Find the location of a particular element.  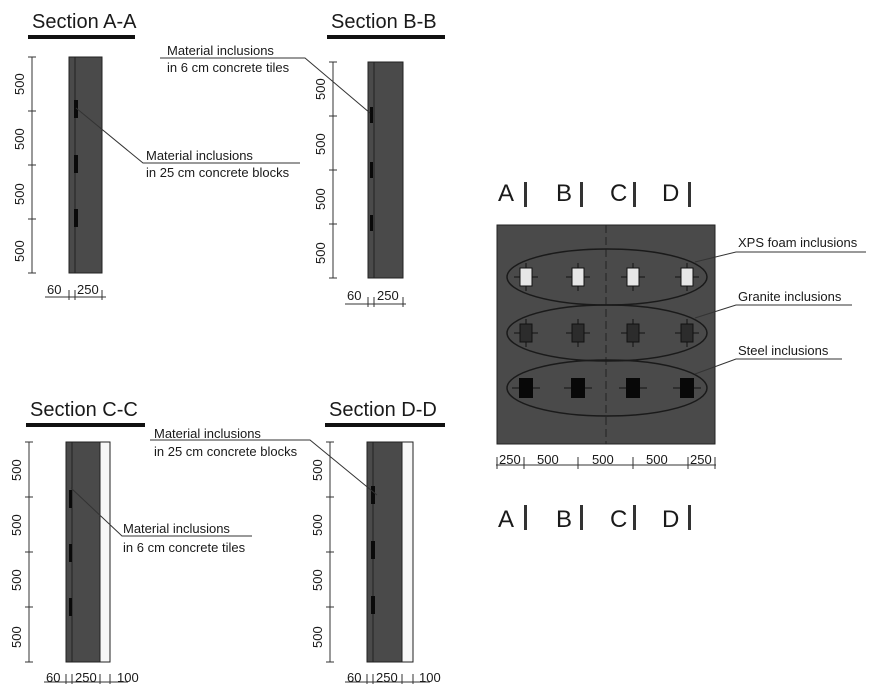

section-b-dim-bottom-1: 60 is located at coordinates (354, 295).